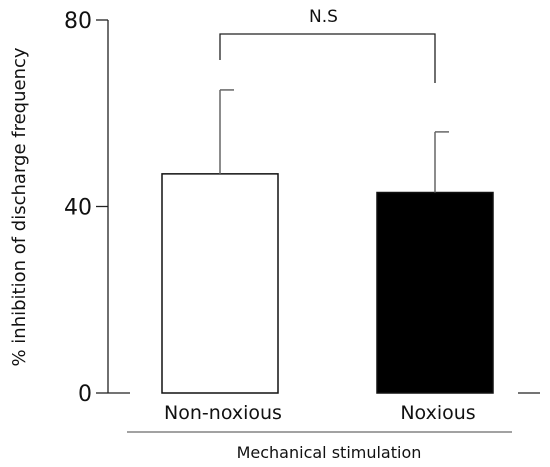 Image resolution: width=550 pixels, height=467 pixels. Describe the element at coordinates (85, 394) in the screenshot. I see `y-tick-label: 0` at that location.